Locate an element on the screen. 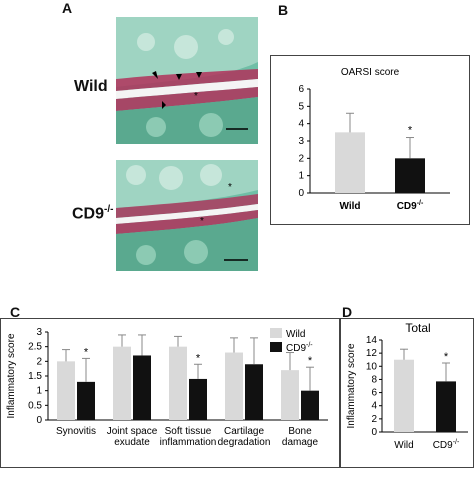 The image size is (474, 479). panel-letter-c: C is located at coordinates (15, 312).